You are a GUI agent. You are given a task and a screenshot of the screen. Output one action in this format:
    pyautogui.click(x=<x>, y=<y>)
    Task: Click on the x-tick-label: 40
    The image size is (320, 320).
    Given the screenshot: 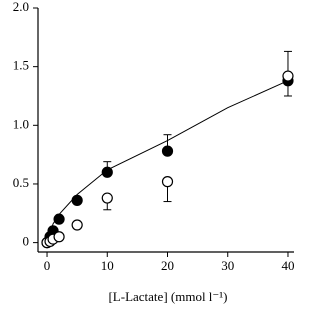 What is the action you would take?
    pyautogui.click(x=287, y=265)
    